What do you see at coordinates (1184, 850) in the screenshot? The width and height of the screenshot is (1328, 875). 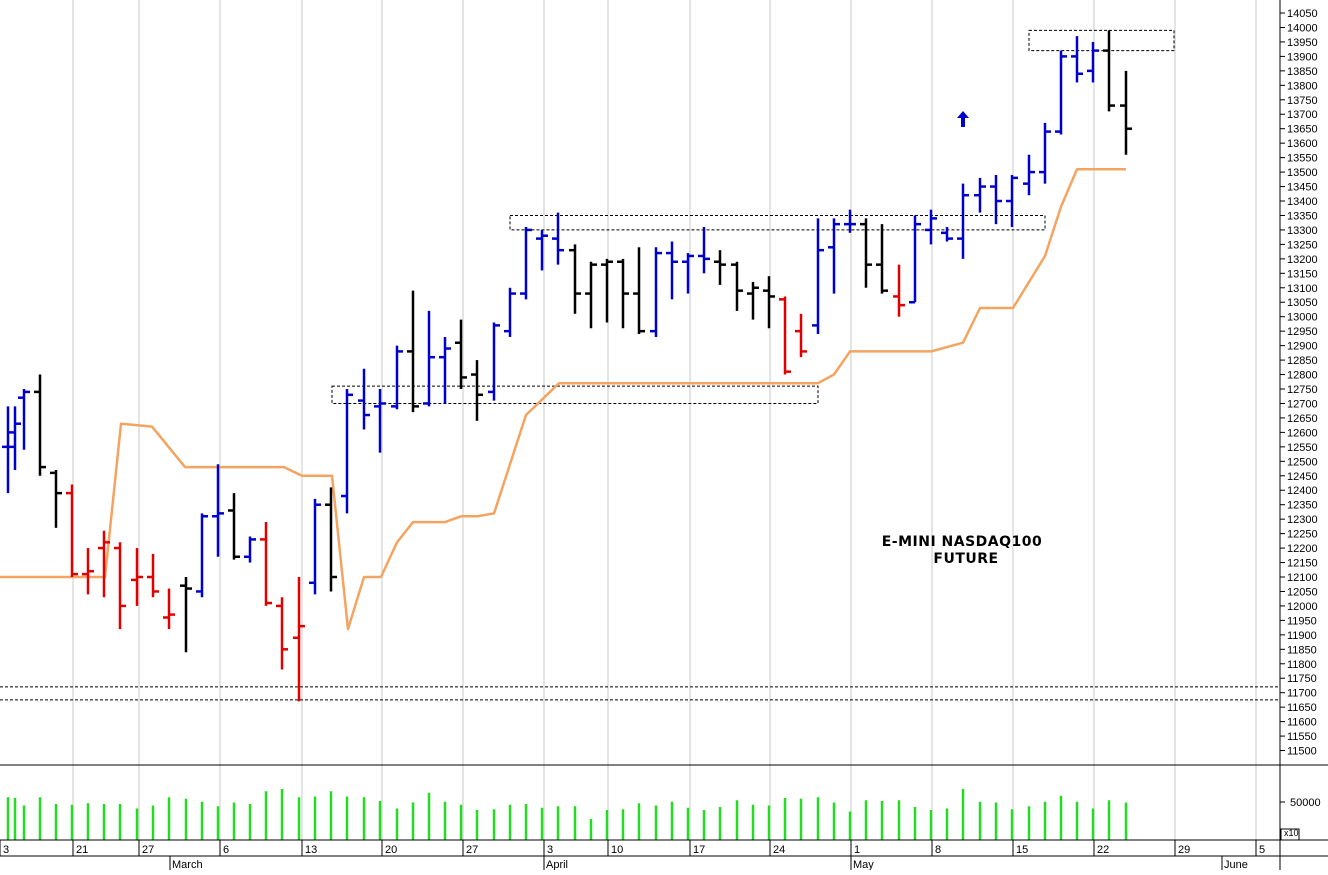 I see `day-tick-label-15: 29` at bounding box center [1184, 850].